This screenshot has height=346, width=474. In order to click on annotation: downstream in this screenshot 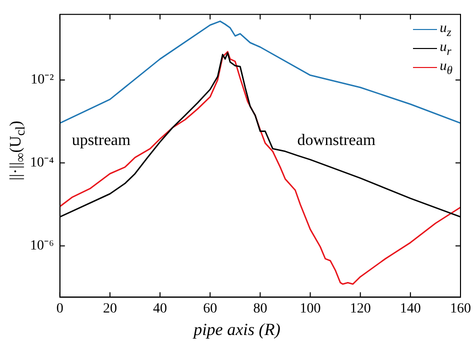, I will do `click(336, 141)`.